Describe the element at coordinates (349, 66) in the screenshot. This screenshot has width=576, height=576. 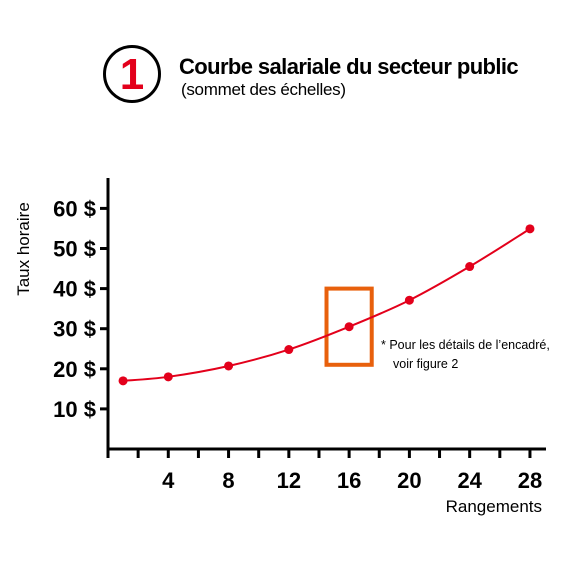
I see `chart-title: Courbe salariale du secteur public` at that location.